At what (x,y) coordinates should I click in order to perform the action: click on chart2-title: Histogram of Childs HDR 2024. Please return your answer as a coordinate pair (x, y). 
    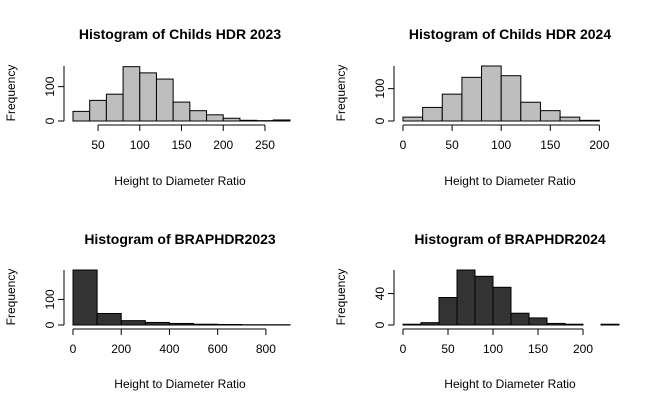
    Looking at the image, I should click on (510, 34).